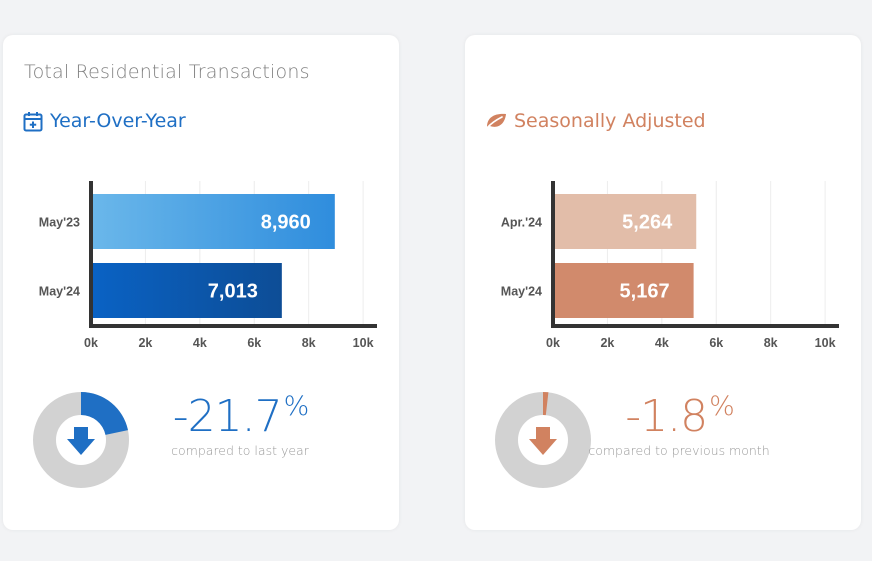  What do you see at coordinates (167, 72) in the screenshot?
I see `card-title: Total Residential Transactions` at bounding box center [167, 72].